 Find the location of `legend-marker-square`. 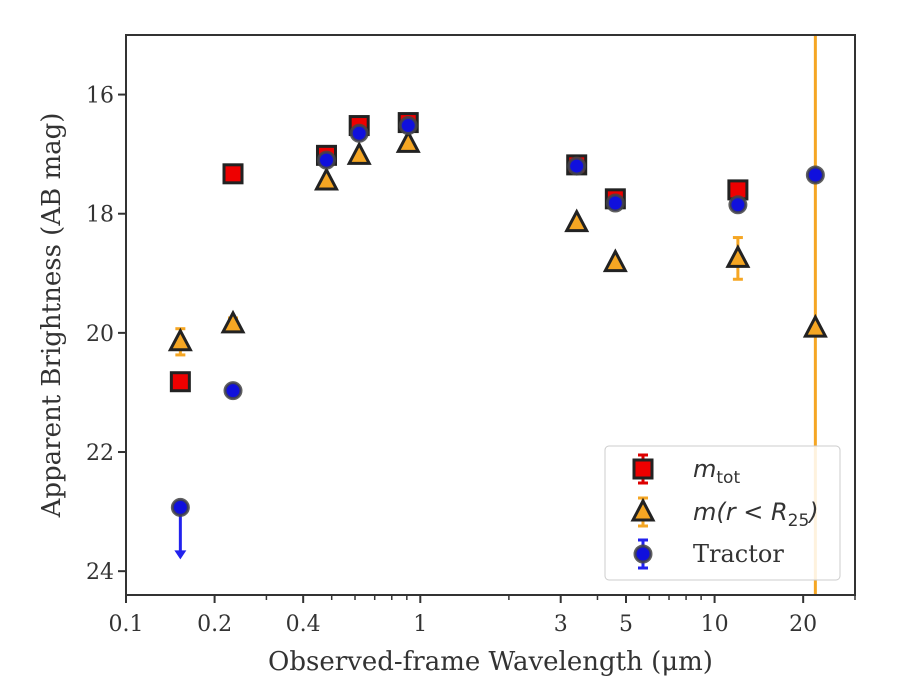

legend-marker-square is located at coordinates (643, 469).